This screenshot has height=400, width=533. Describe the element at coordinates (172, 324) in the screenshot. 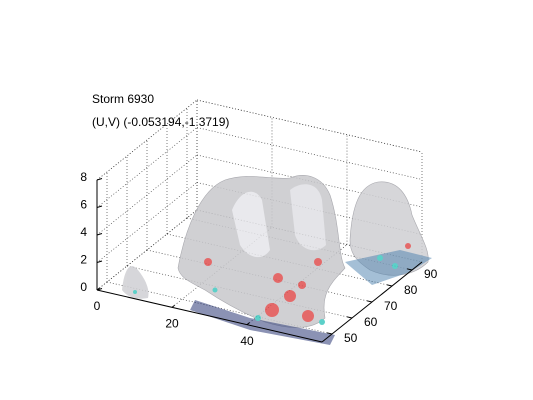

I see `x-tick-label: 20` at that location.